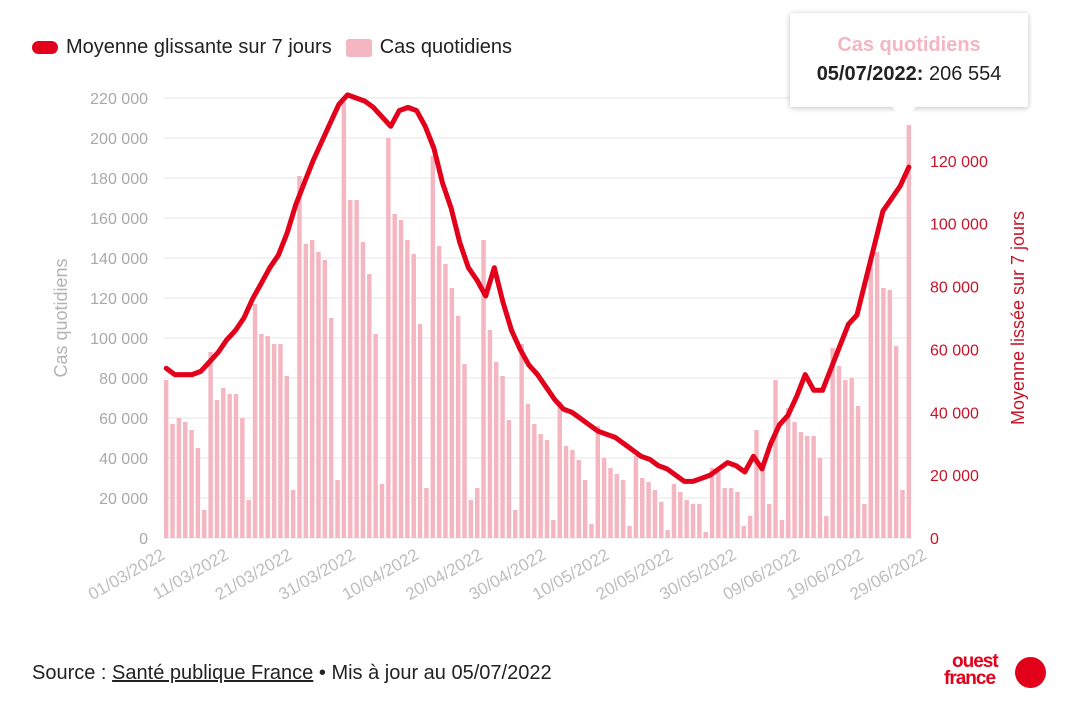 This screenshot has height=709, width=1080. What do you see at coordinates (428, 47) in the screenshot?
I see `legend-item-bar: Cas quotidiens` at bounding box center [428, 47].